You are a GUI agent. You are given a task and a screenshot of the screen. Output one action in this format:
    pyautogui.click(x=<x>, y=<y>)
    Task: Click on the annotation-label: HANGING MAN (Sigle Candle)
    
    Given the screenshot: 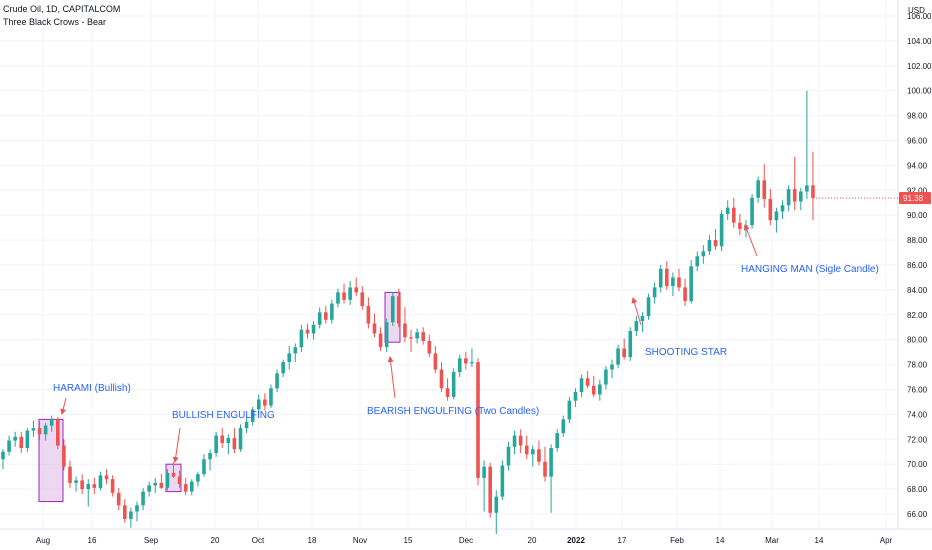 What is the action you would take?
    pyautogui.click(x=810, y=269)
    